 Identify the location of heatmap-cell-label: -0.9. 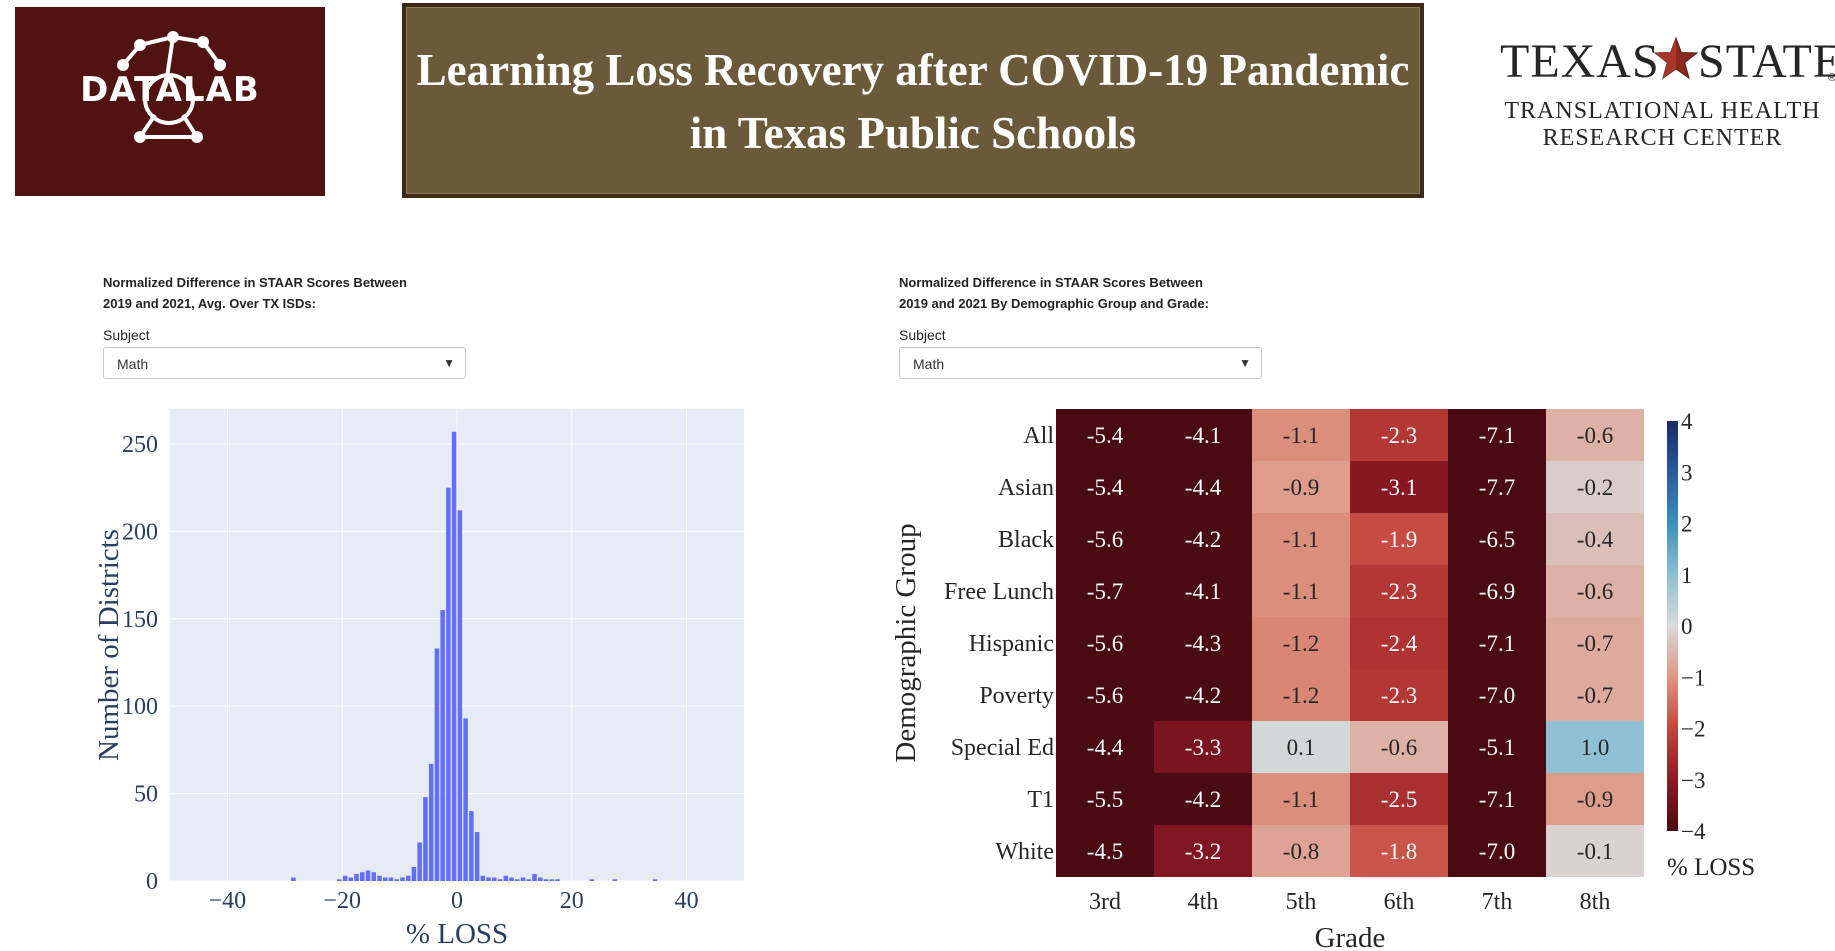
(1595, 799).